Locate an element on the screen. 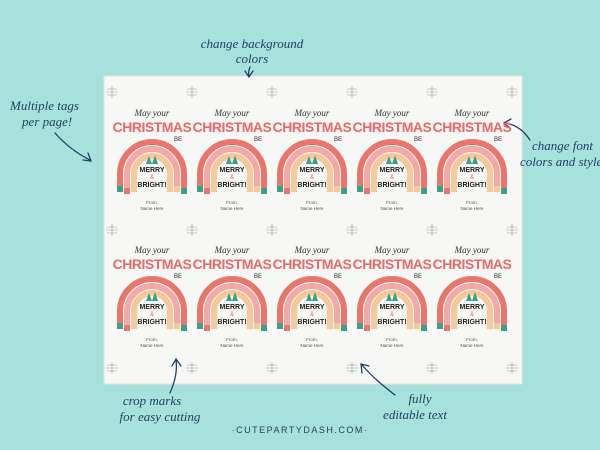 The height and width of the screenshot is (450, 600). note-background-2: colors is located at coordinates (252, 58).